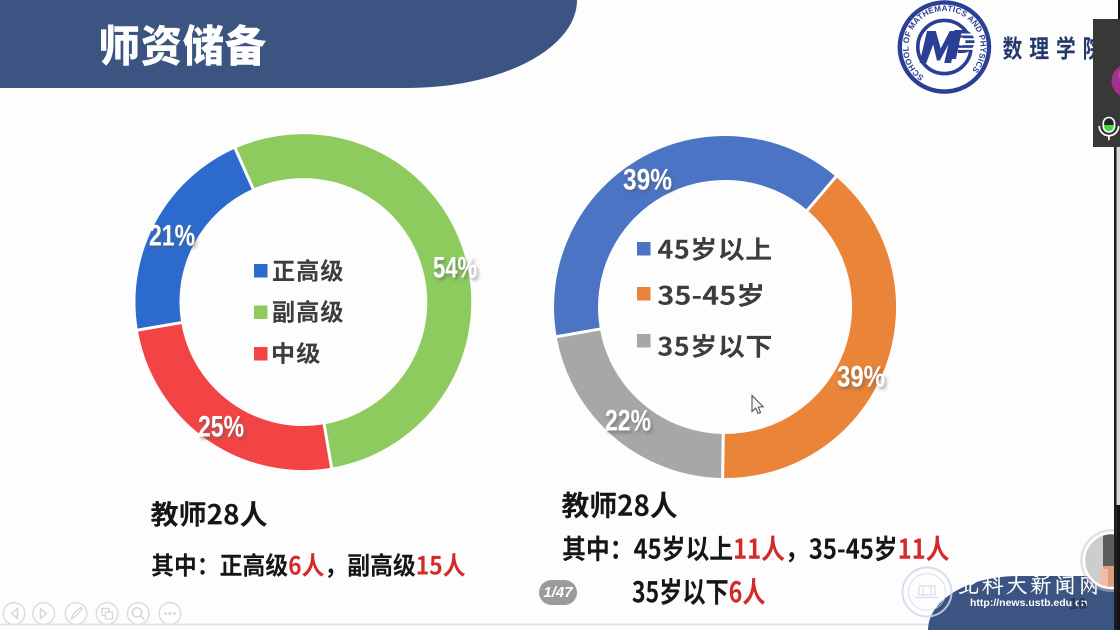  Describe the element at coordinates (455, 268) in the screenshot. I see `svg-text: 54%` at that location.